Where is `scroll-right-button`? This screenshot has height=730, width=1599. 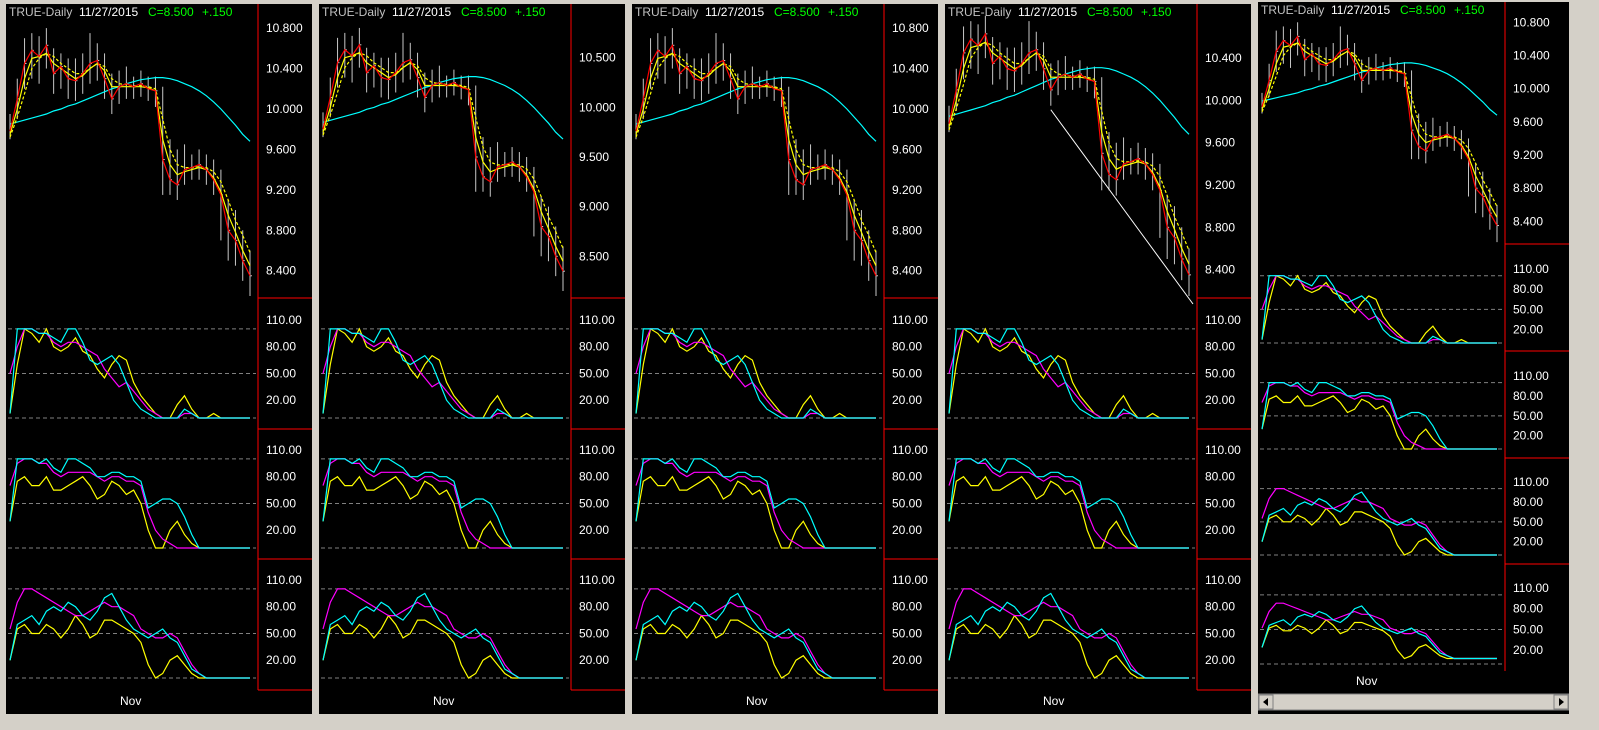 scroll-right-button is located at coordinates (1561, 702).